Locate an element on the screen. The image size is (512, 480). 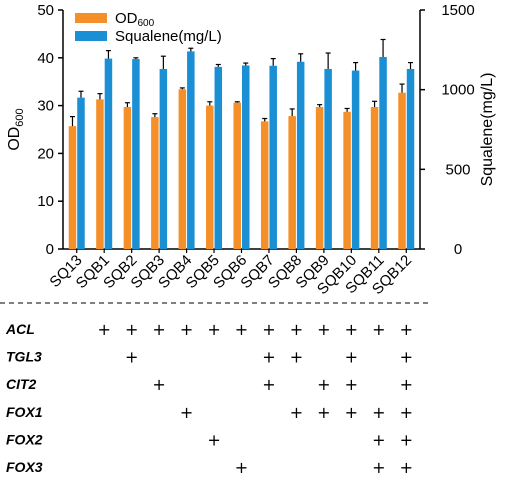
right-tick-label: 0 is located at coordinates (458, 249).